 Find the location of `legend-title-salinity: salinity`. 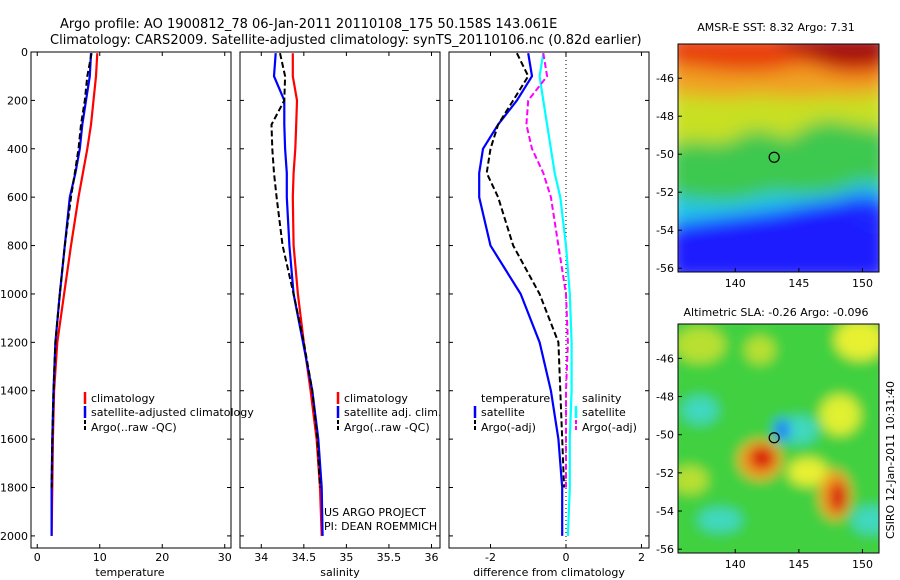

legend-title-salinity: salinity is located at coordinates (602, 398).